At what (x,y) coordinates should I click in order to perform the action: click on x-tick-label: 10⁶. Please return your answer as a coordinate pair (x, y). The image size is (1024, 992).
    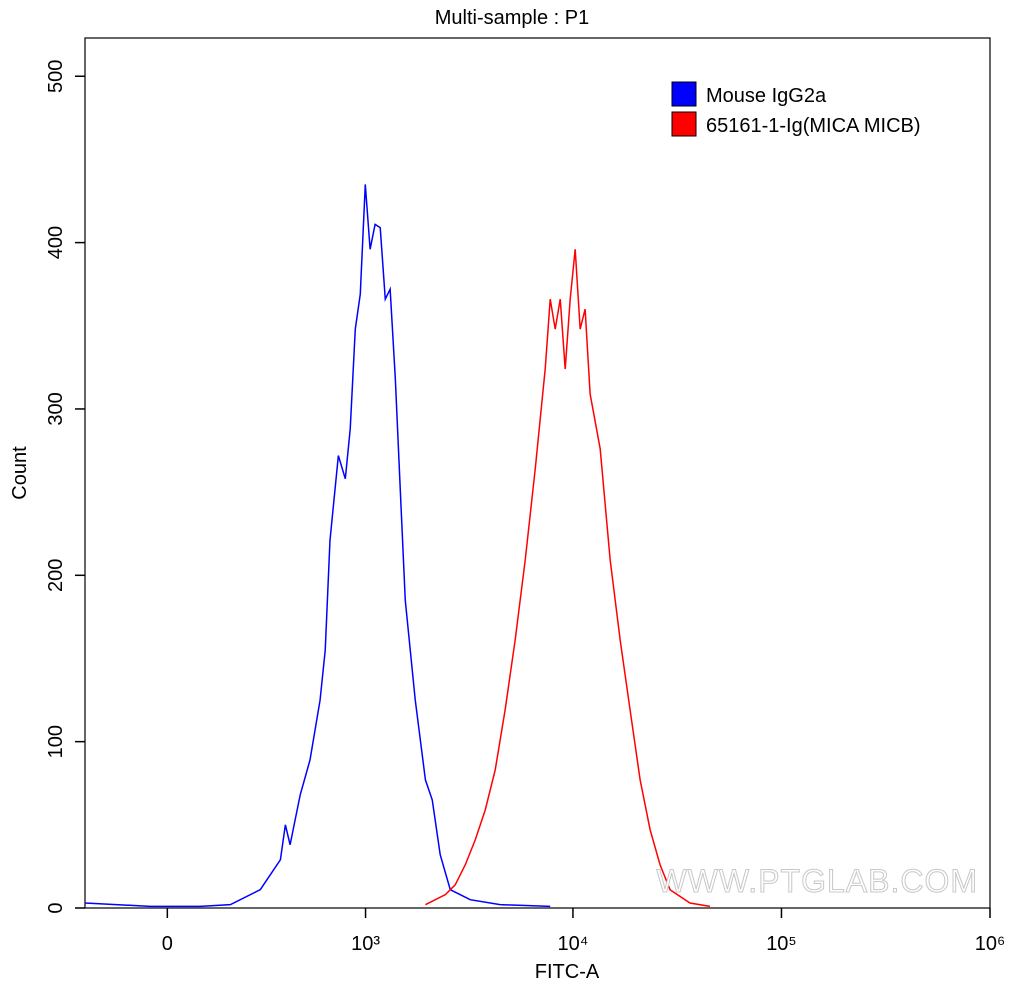
    Looking at the image, I should click on (990, 944).